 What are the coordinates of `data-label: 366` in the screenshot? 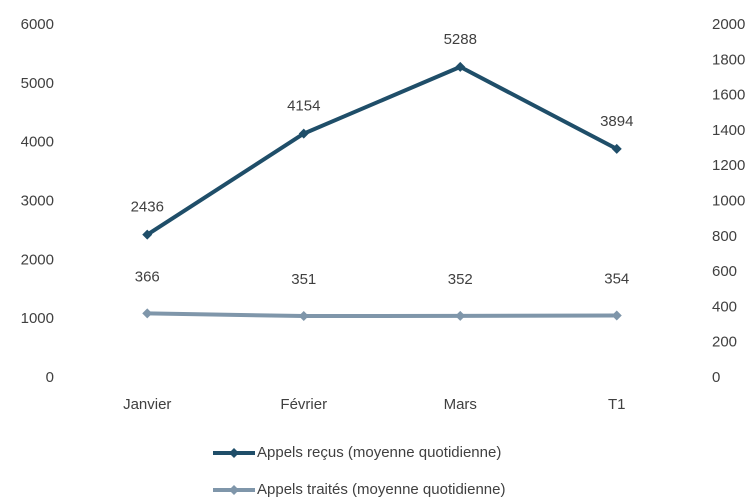 It's located at (147, 276).